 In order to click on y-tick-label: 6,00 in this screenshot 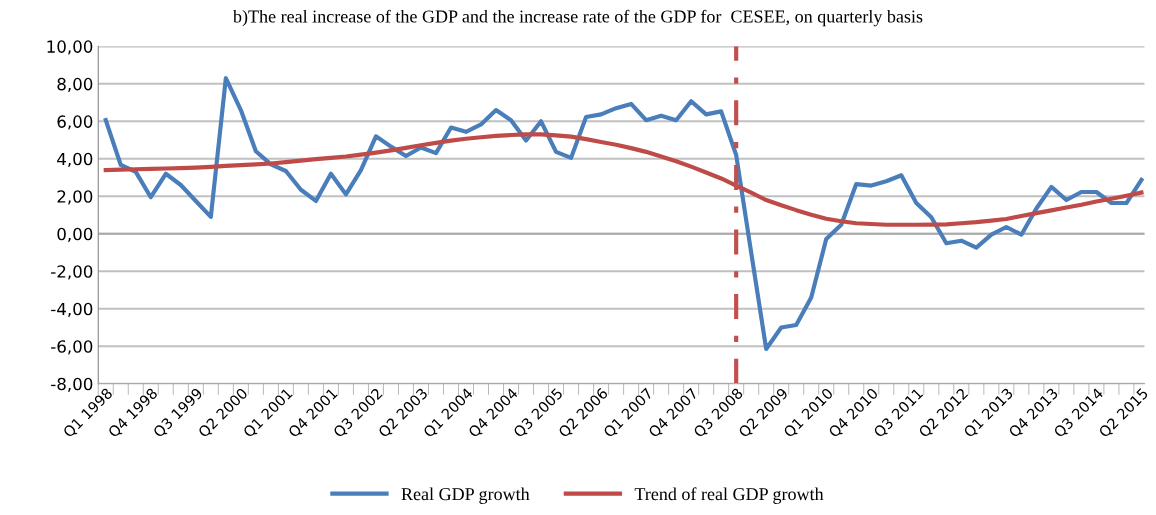, I will do `click(75, 122)`.